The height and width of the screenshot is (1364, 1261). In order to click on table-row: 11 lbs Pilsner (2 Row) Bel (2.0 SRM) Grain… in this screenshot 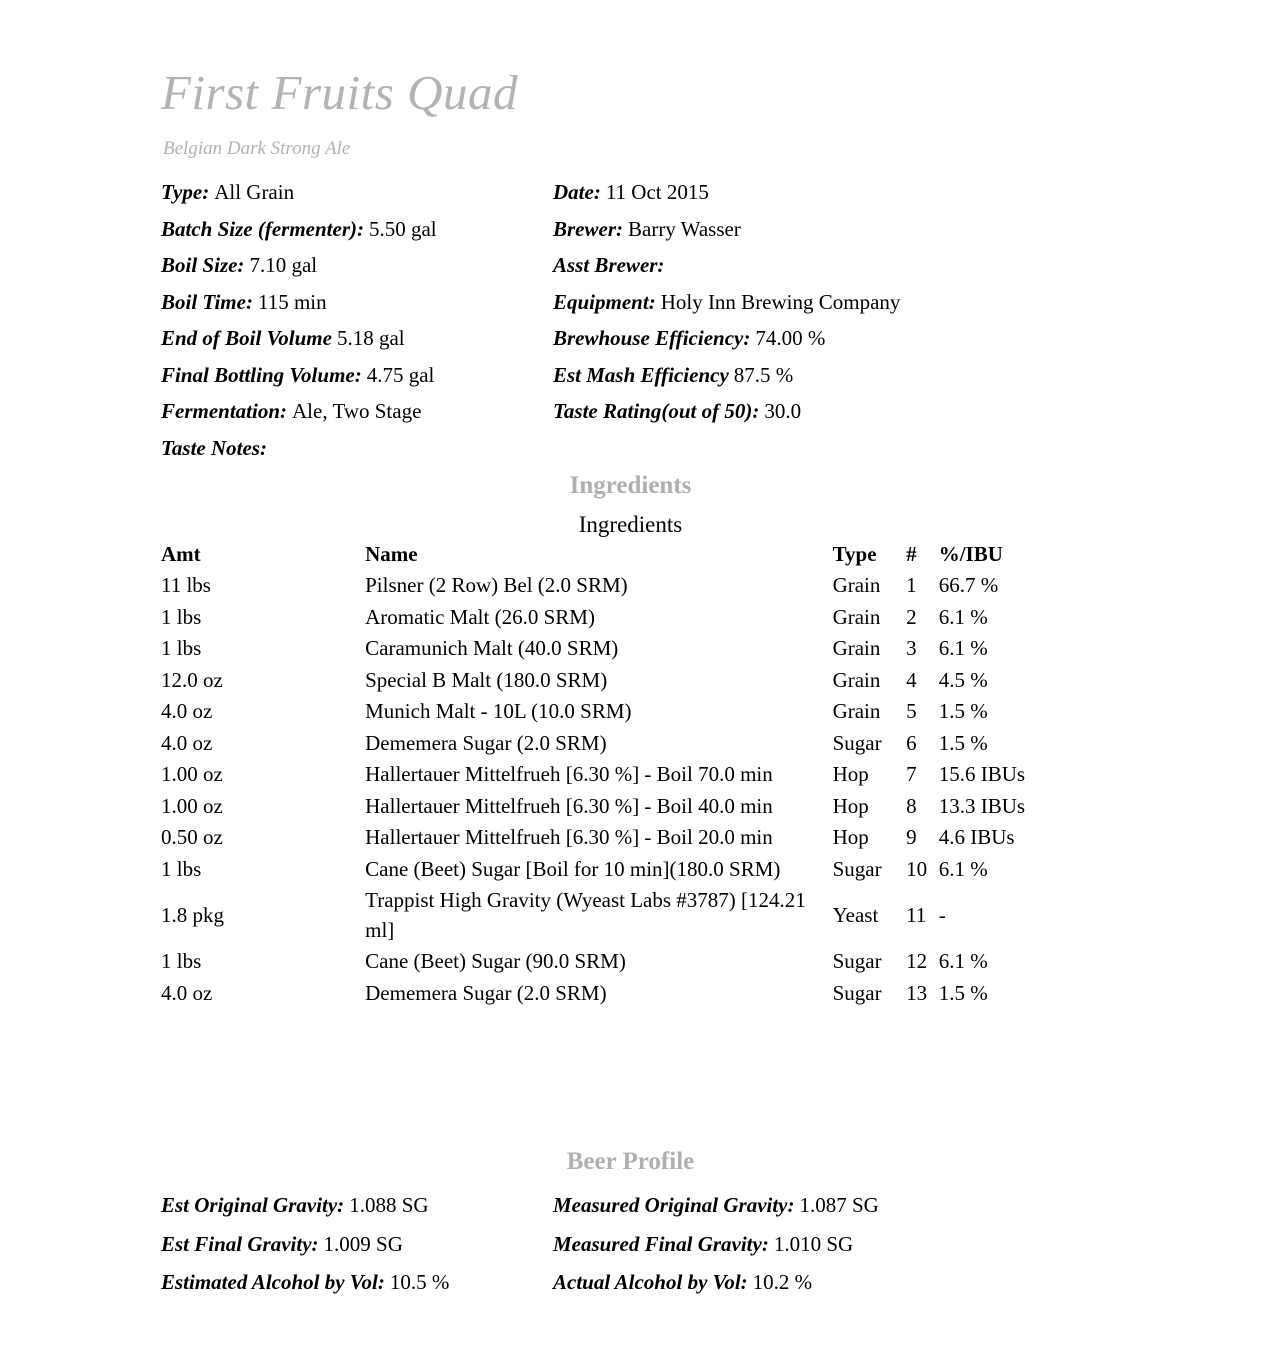, I will do `click(606, 586)`.